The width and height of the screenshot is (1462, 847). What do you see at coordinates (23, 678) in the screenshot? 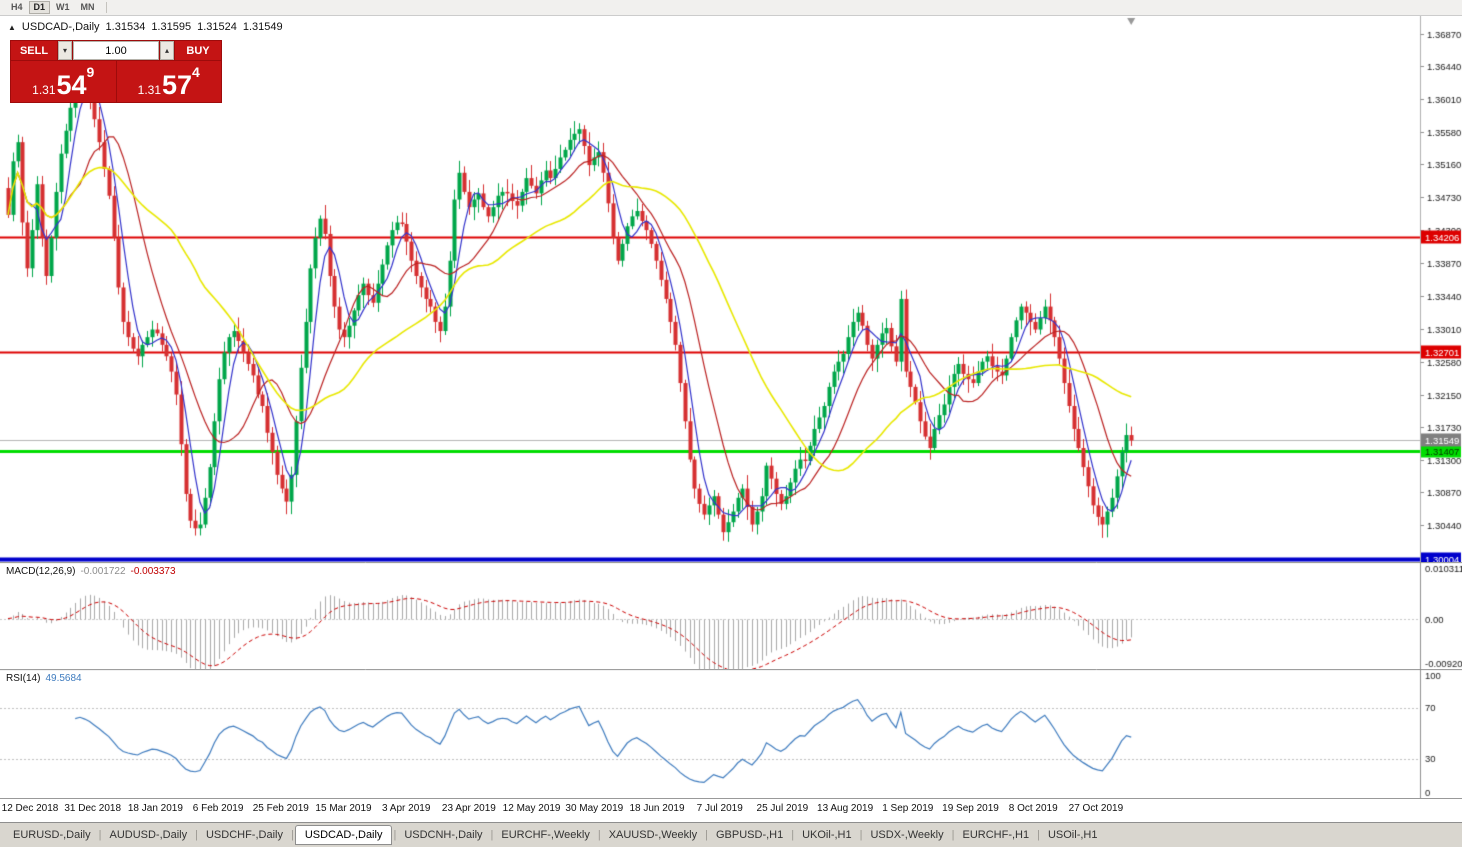
I see `rsi-title: RSI(14)` at bounding box center [23, 678].